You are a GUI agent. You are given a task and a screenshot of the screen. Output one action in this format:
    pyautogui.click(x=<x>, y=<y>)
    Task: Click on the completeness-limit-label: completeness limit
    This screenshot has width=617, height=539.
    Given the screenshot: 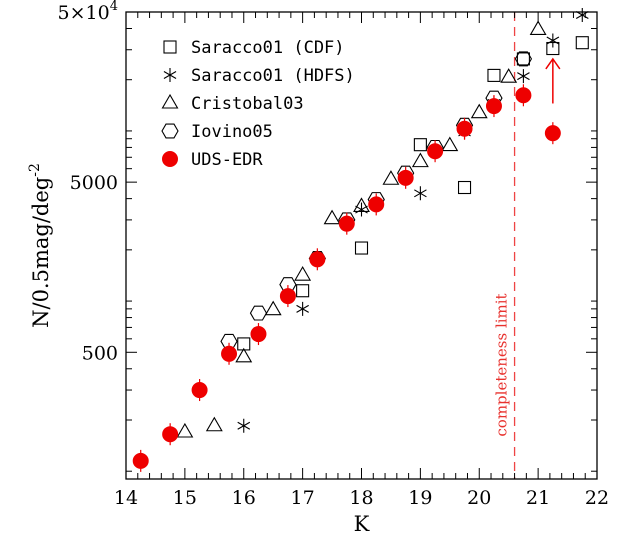 What is the action you would take?
    pyautogui.click(x=502, y=364)
    